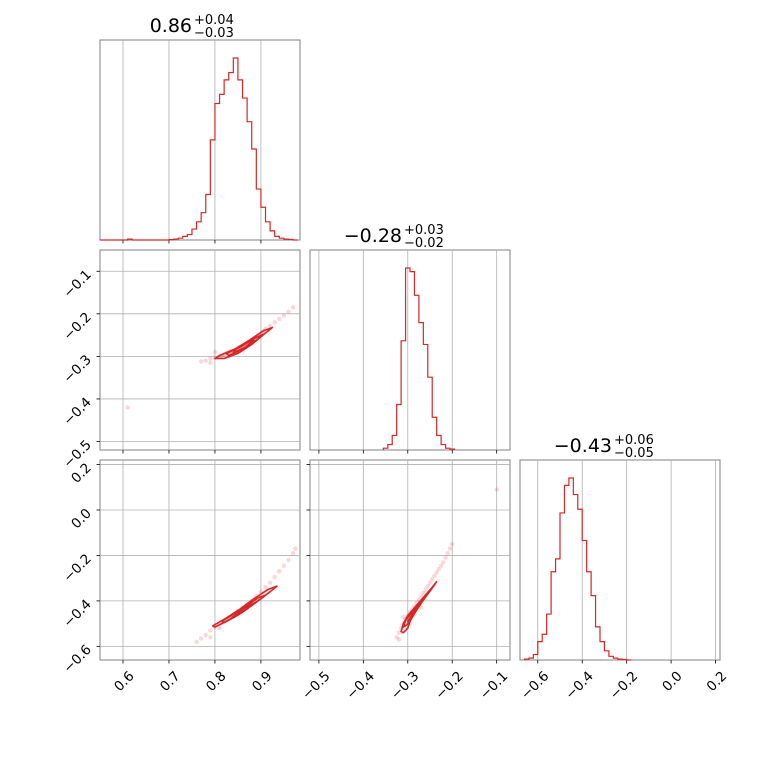 This screenshot has height=760, width=760. What do you see at coordinates (634, 440) in the screenshot?
I see `title-upper-error: +0.06` at bounding box center [634, 440].